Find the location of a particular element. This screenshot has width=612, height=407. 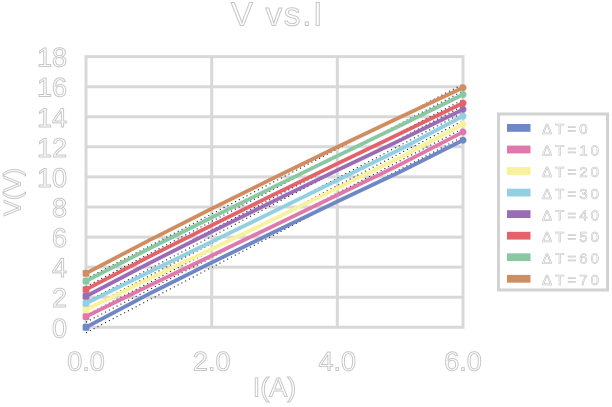

svg-text: V(V) is located at coordinates (13, 192).